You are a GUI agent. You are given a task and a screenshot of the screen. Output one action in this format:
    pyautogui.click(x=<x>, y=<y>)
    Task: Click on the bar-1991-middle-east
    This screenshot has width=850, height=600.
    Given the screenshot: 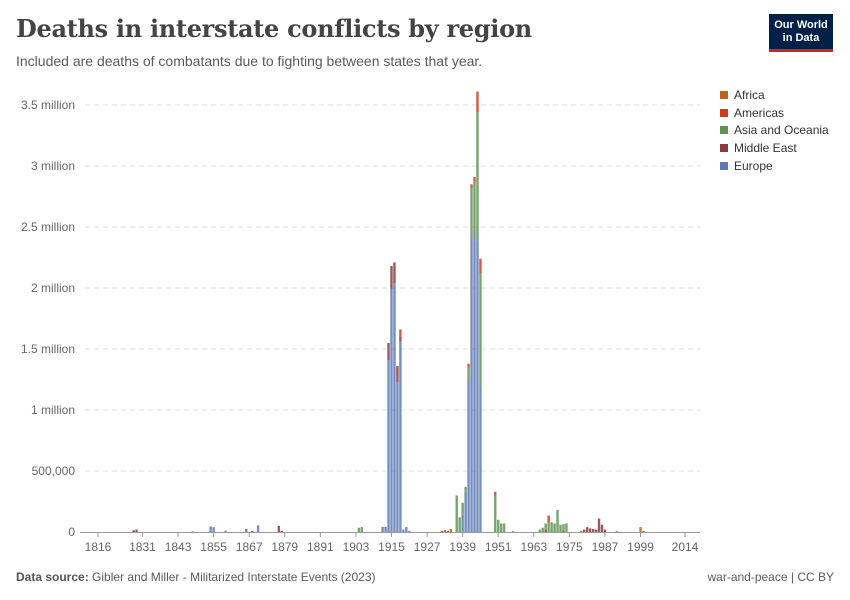 What is the action you would take?
    pyautogui.click(x=617, y=532)
    